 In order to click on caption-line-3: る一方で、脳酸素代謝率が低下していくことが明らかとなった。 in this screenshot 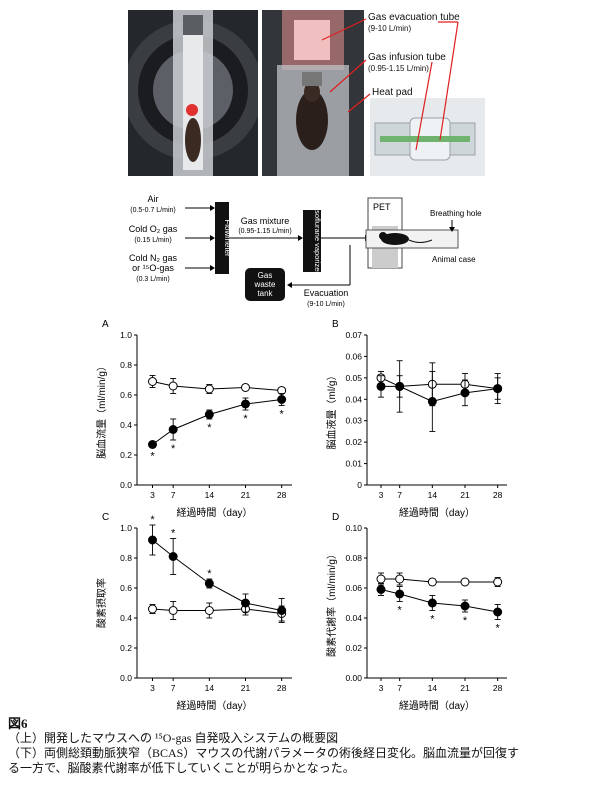, I will do `click(181, 768)`.